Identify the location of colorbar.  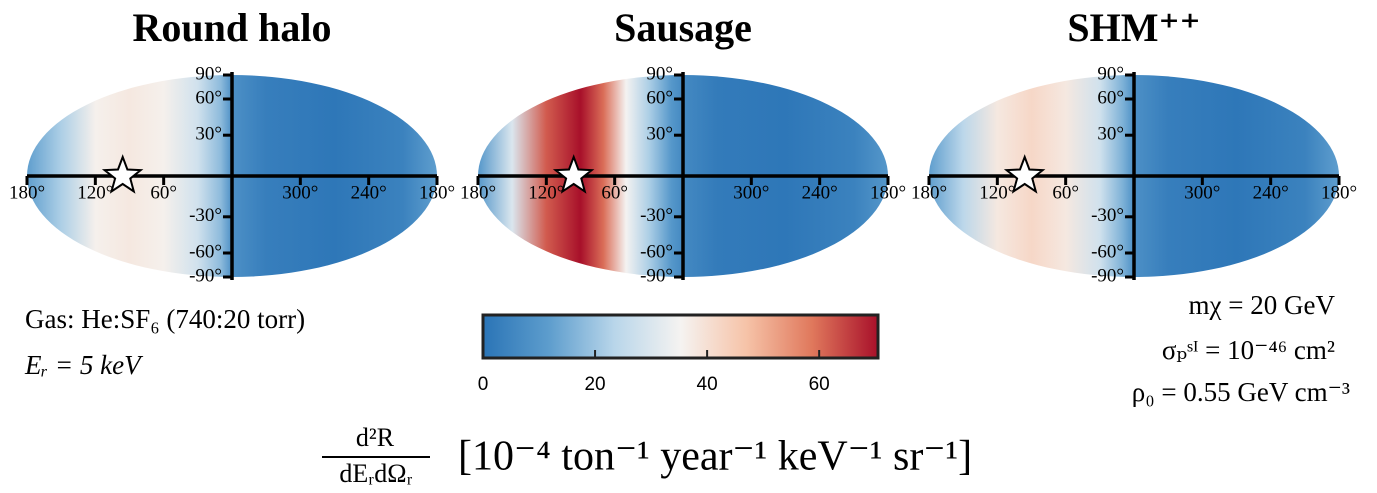
(680, 336).